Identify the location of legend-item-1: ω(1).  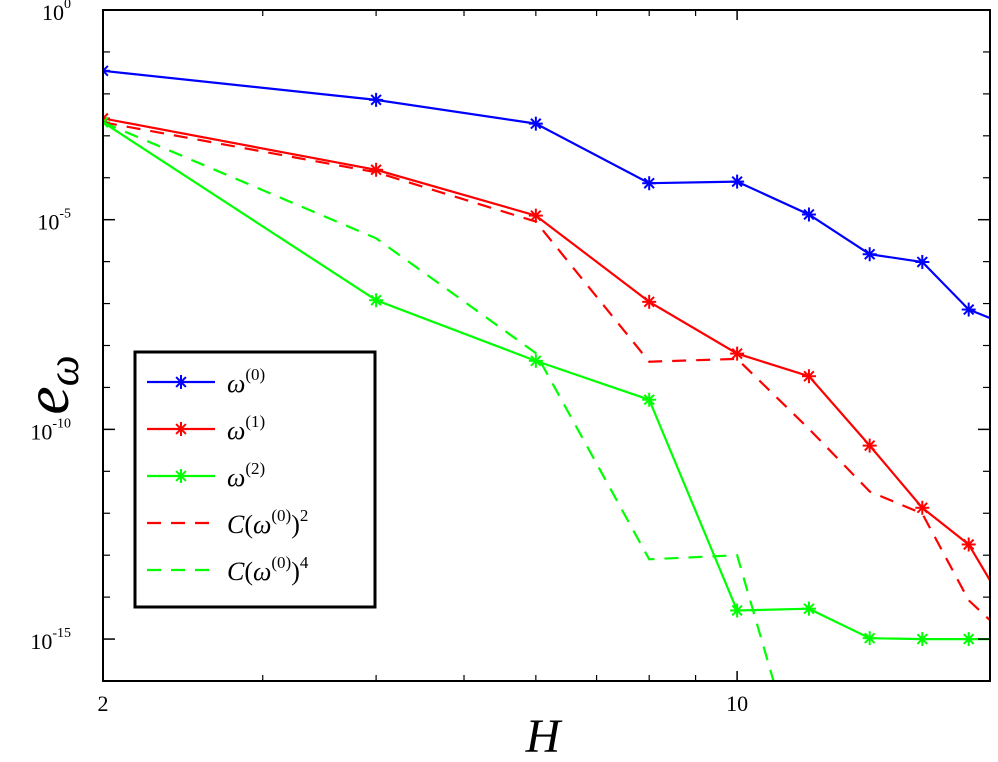
(206, 428).